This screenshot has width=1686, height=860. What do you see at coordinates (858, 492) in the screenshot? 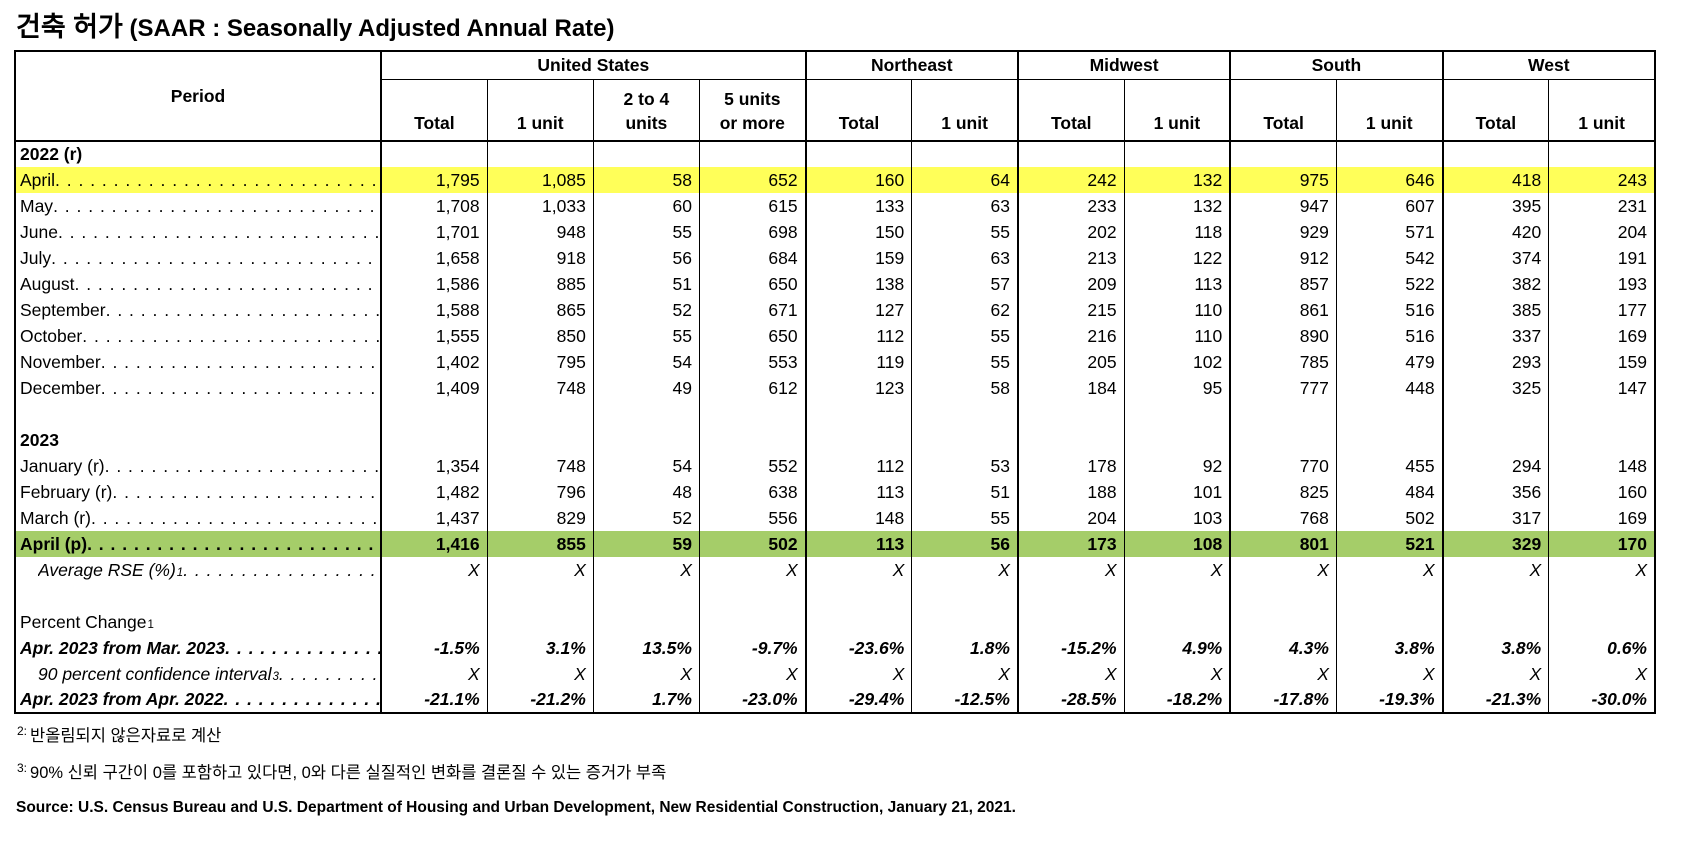
I see `value-cell: 113` at bounding box center [858, 492].